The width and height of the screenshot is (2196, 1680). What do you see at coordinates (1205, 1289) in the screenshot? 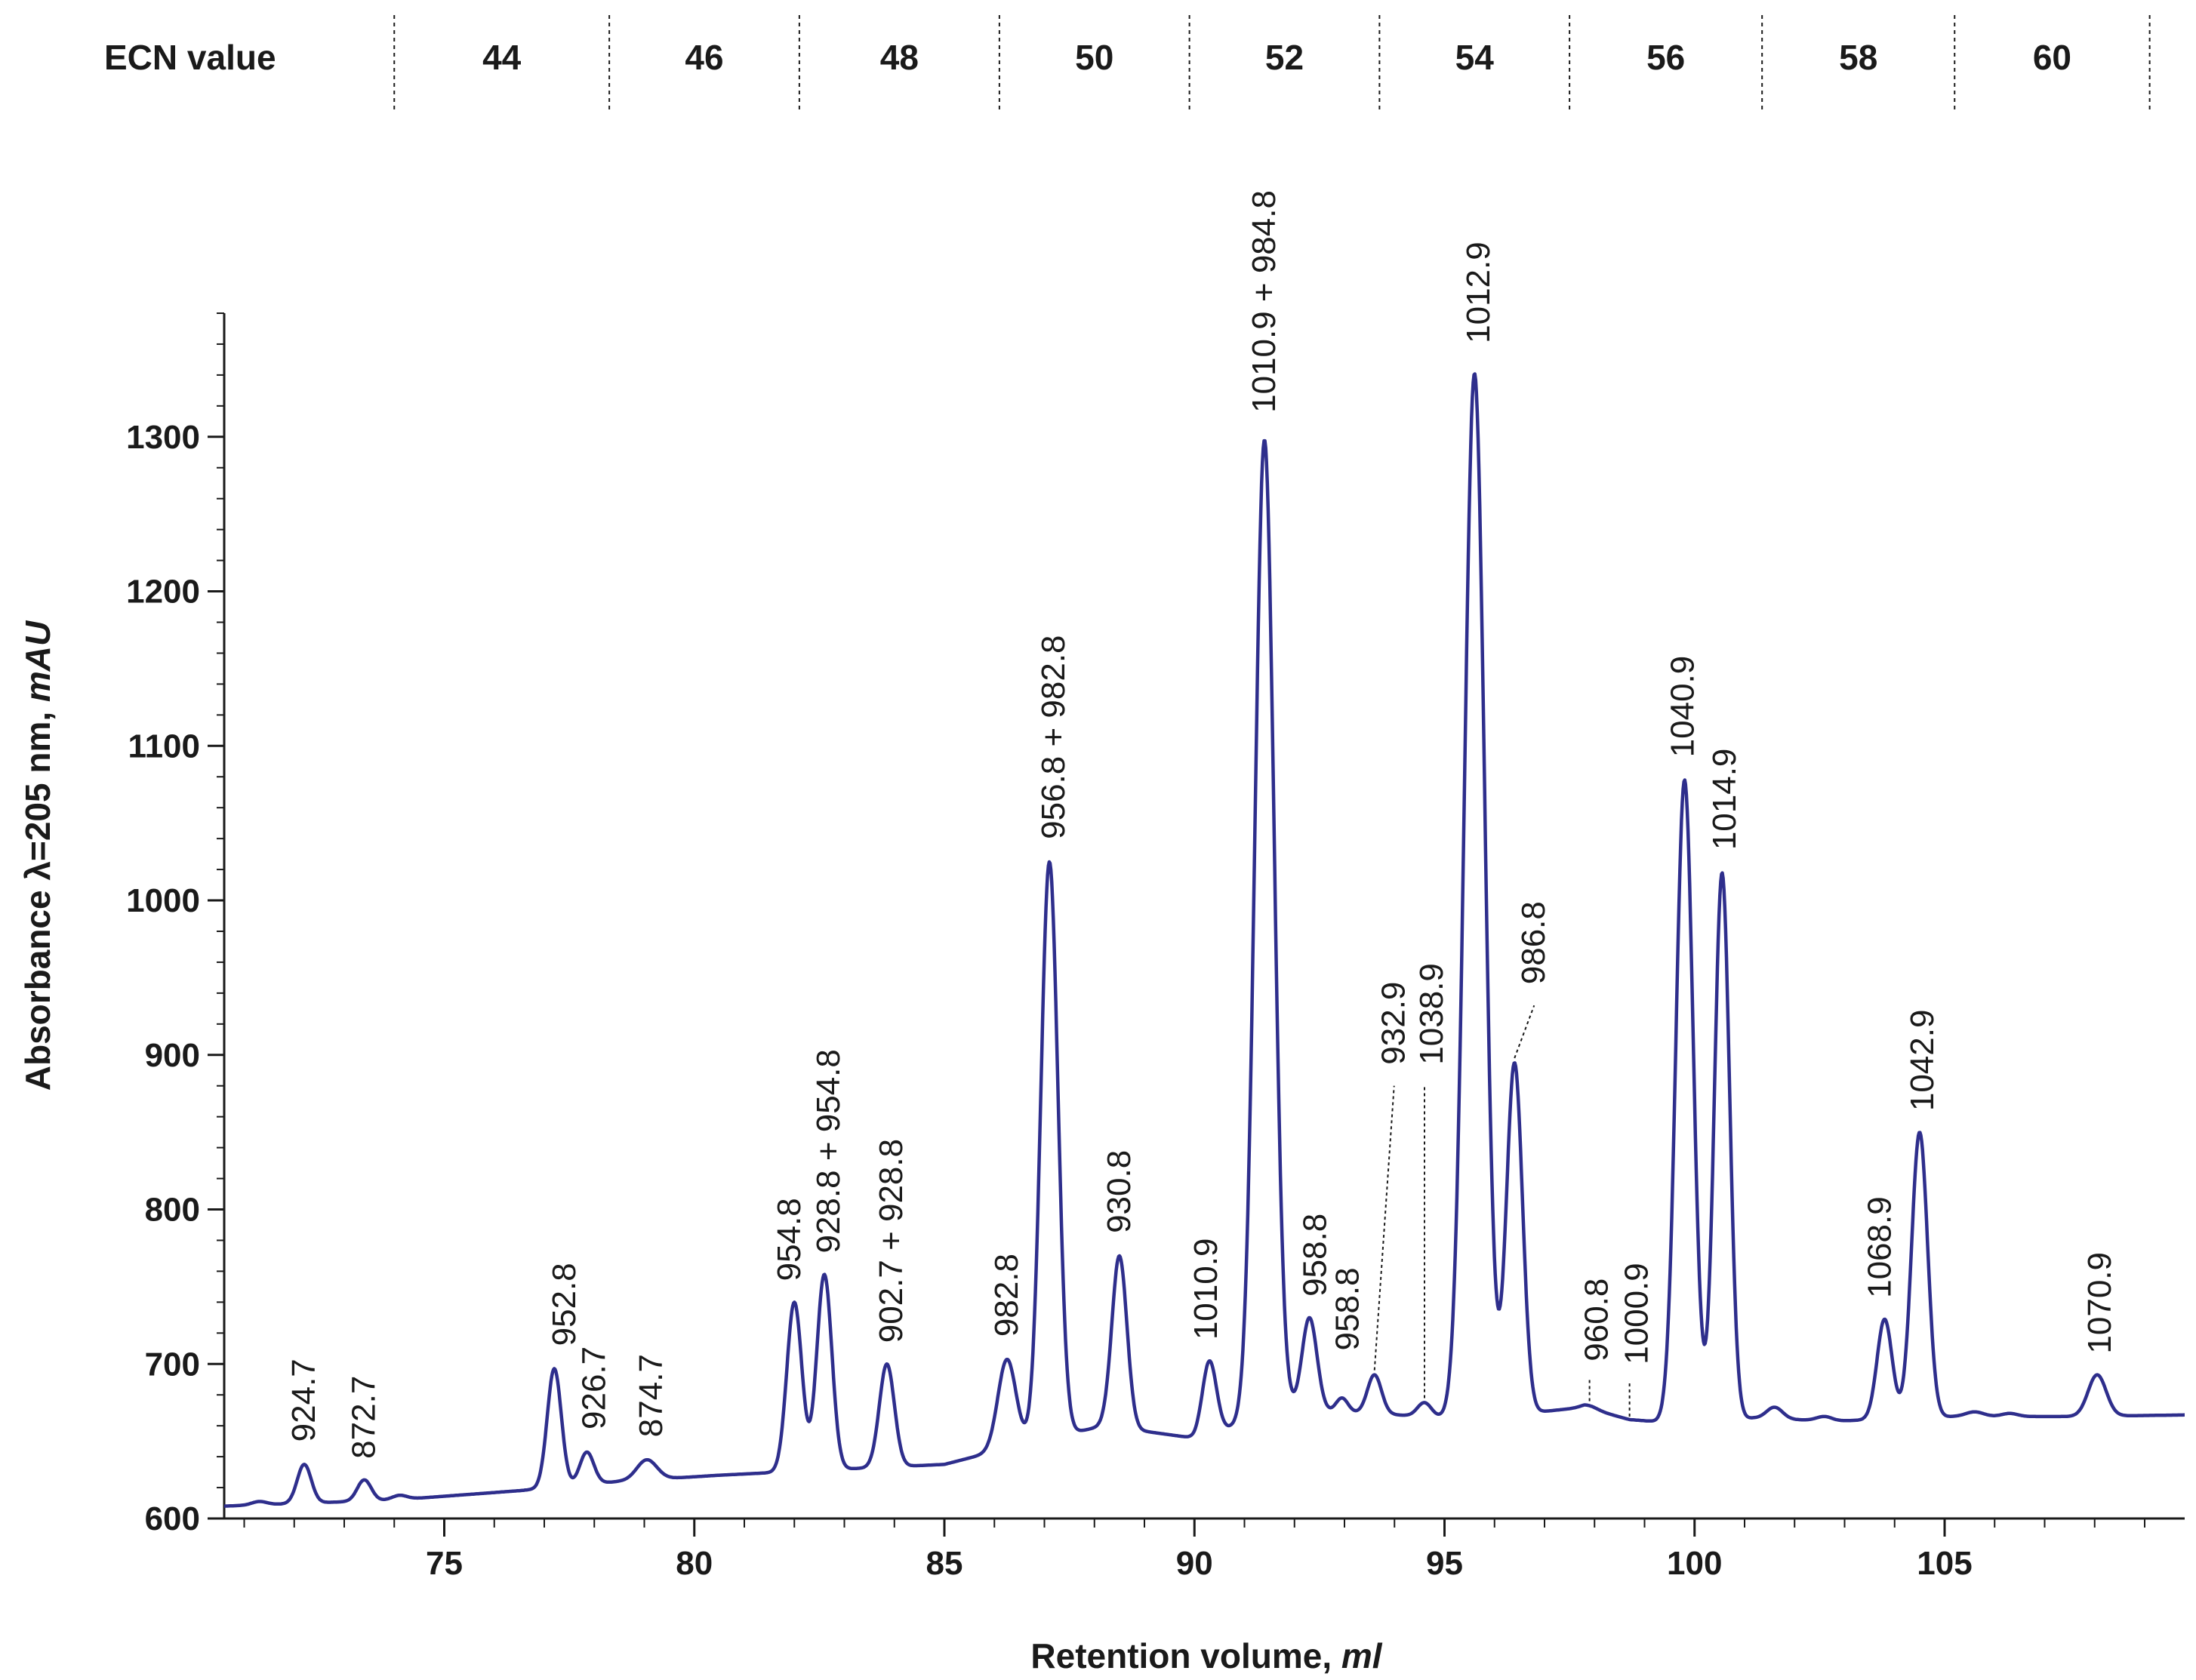
I see `peak-label: 1010.9` at bounding box center [1205, 1289].